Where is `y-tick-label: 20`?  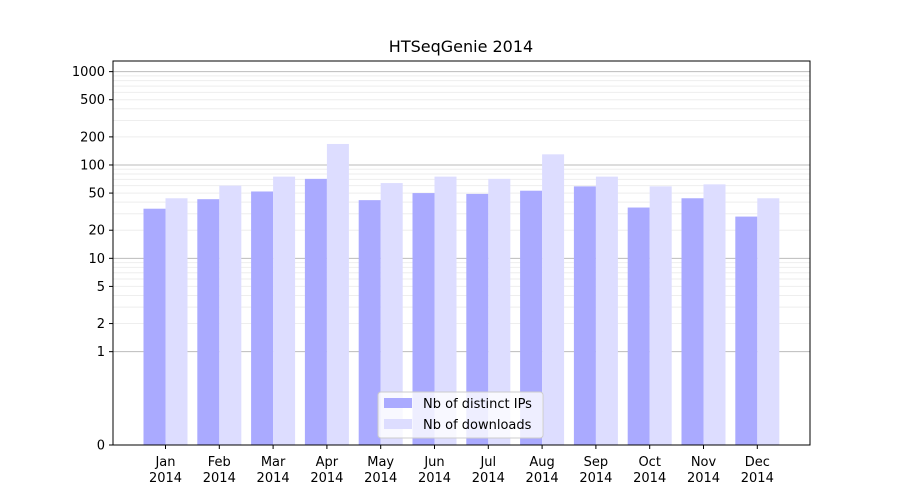
y-tick-label: 20 is located at coordinates (96, 231).